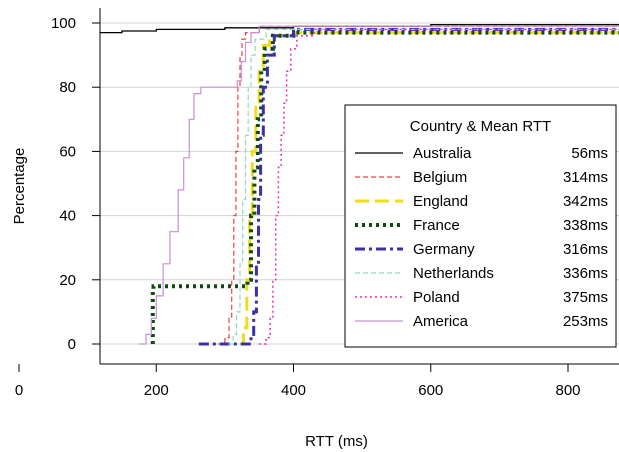 This screenshot has height=452, width=619. What do you see at coordinates (19, 390) in the screenshot?
I see `x-tick-label: 0` at bounding box center [19, 390].